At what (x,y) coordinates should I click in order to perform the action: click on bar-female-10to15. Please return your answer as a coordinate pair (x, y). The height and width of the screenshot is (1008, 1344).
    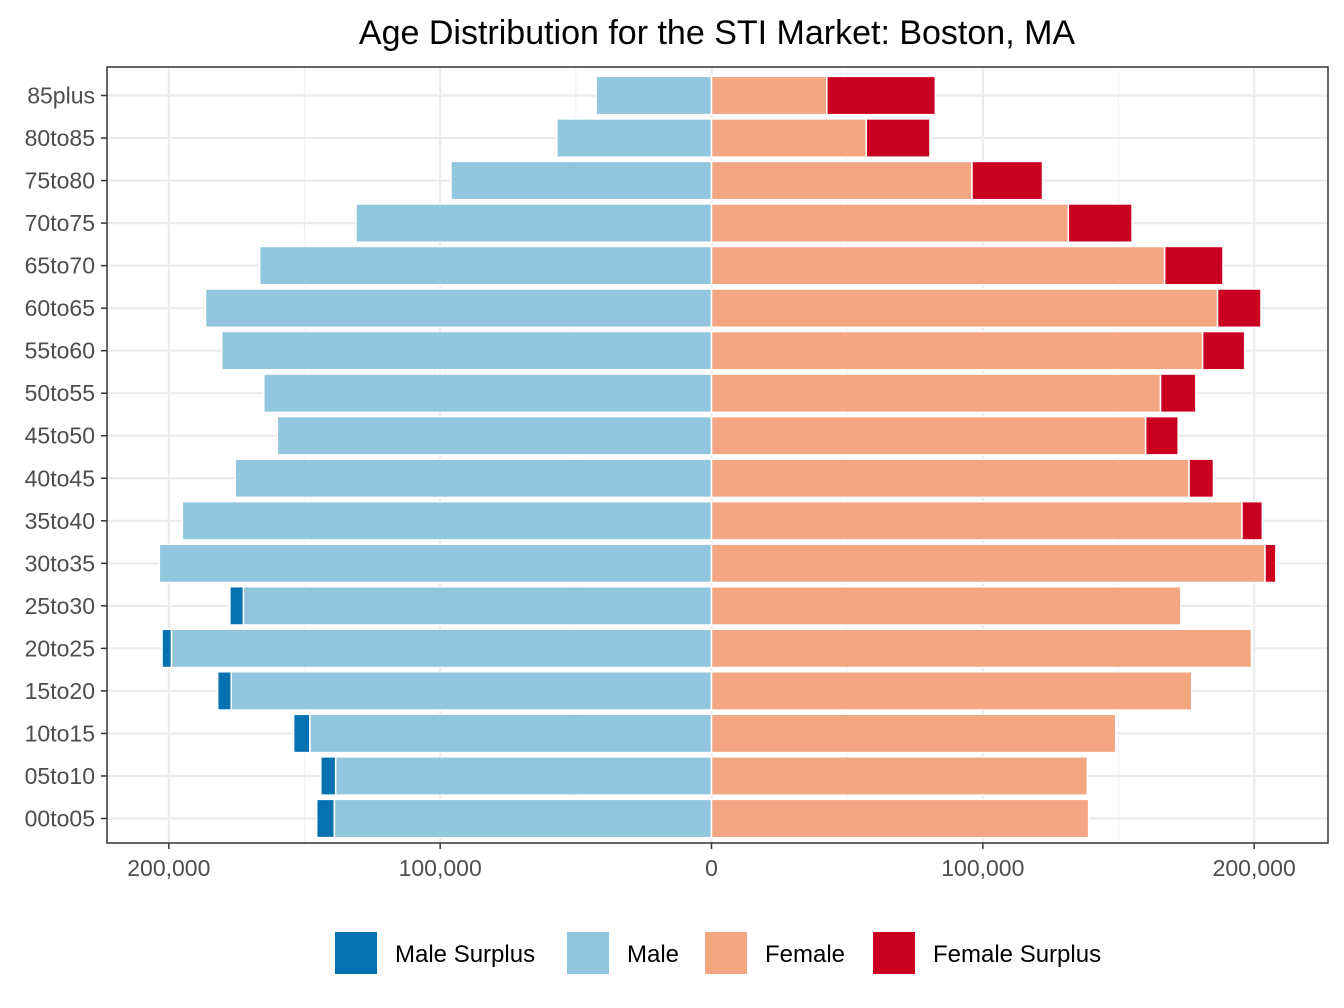
    Looking at the image, I should click on (913, 733).